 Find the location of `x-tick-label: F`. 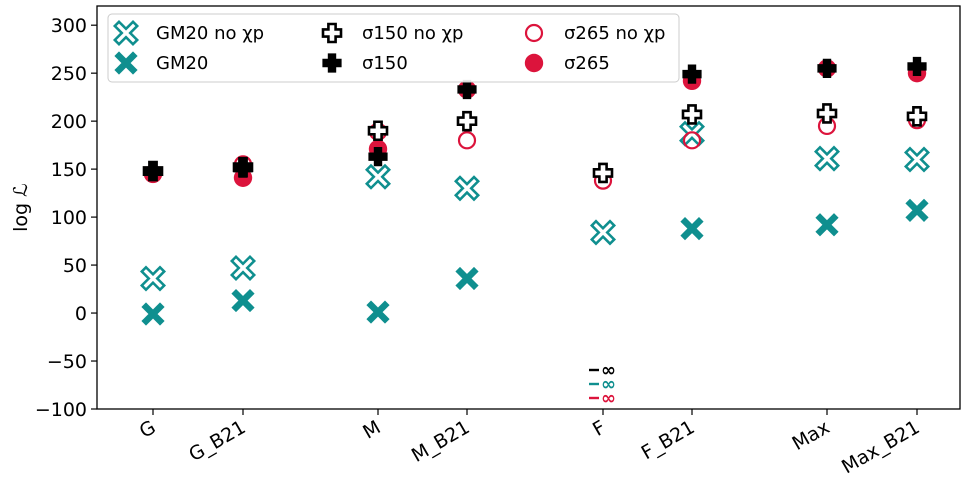

x-tick-label: F is located at coordinates (599, 428).